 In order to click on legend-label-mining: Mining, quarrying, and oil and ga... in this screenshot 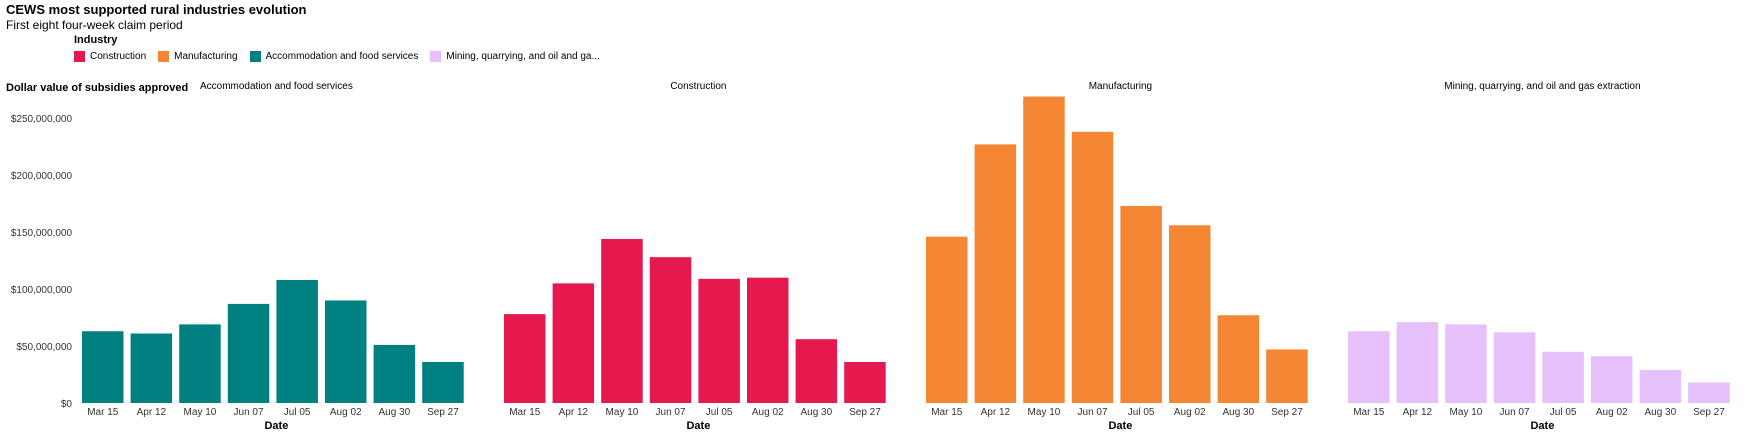, I will do `click(523, 56)`.